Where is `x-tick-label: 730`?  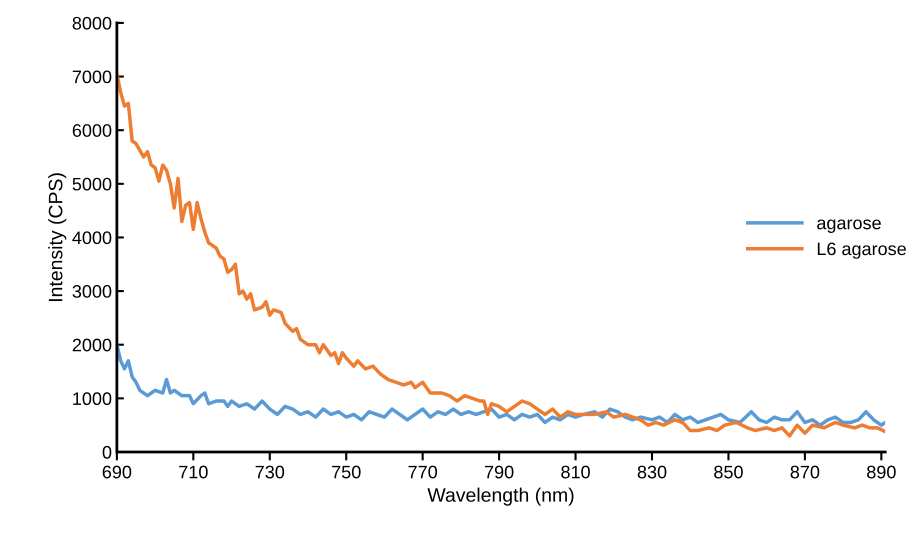
x-tick-label: 730 is located at coordinates (270, 472).